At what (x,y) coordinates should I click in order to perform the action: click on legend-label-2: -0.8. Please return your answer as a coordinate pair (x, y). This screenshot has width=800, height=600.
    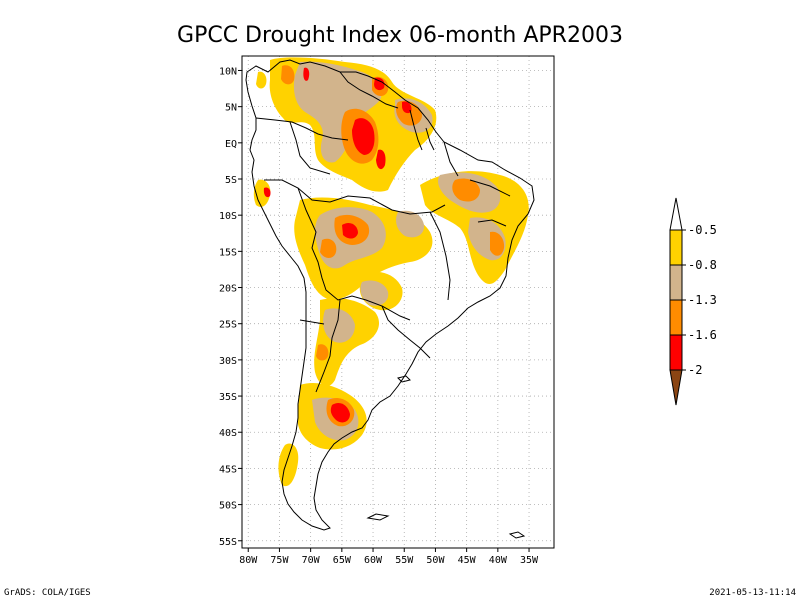
    Looking at the image, I should click on (702, 265).